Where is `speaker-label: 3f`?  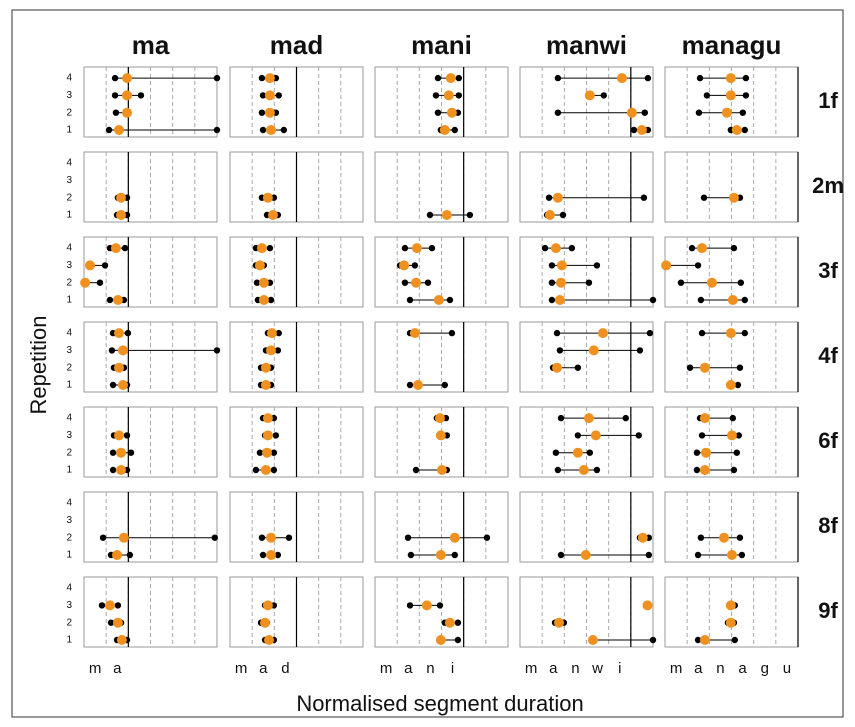
speaker-label: 3f is located at coordinates (828, 270).